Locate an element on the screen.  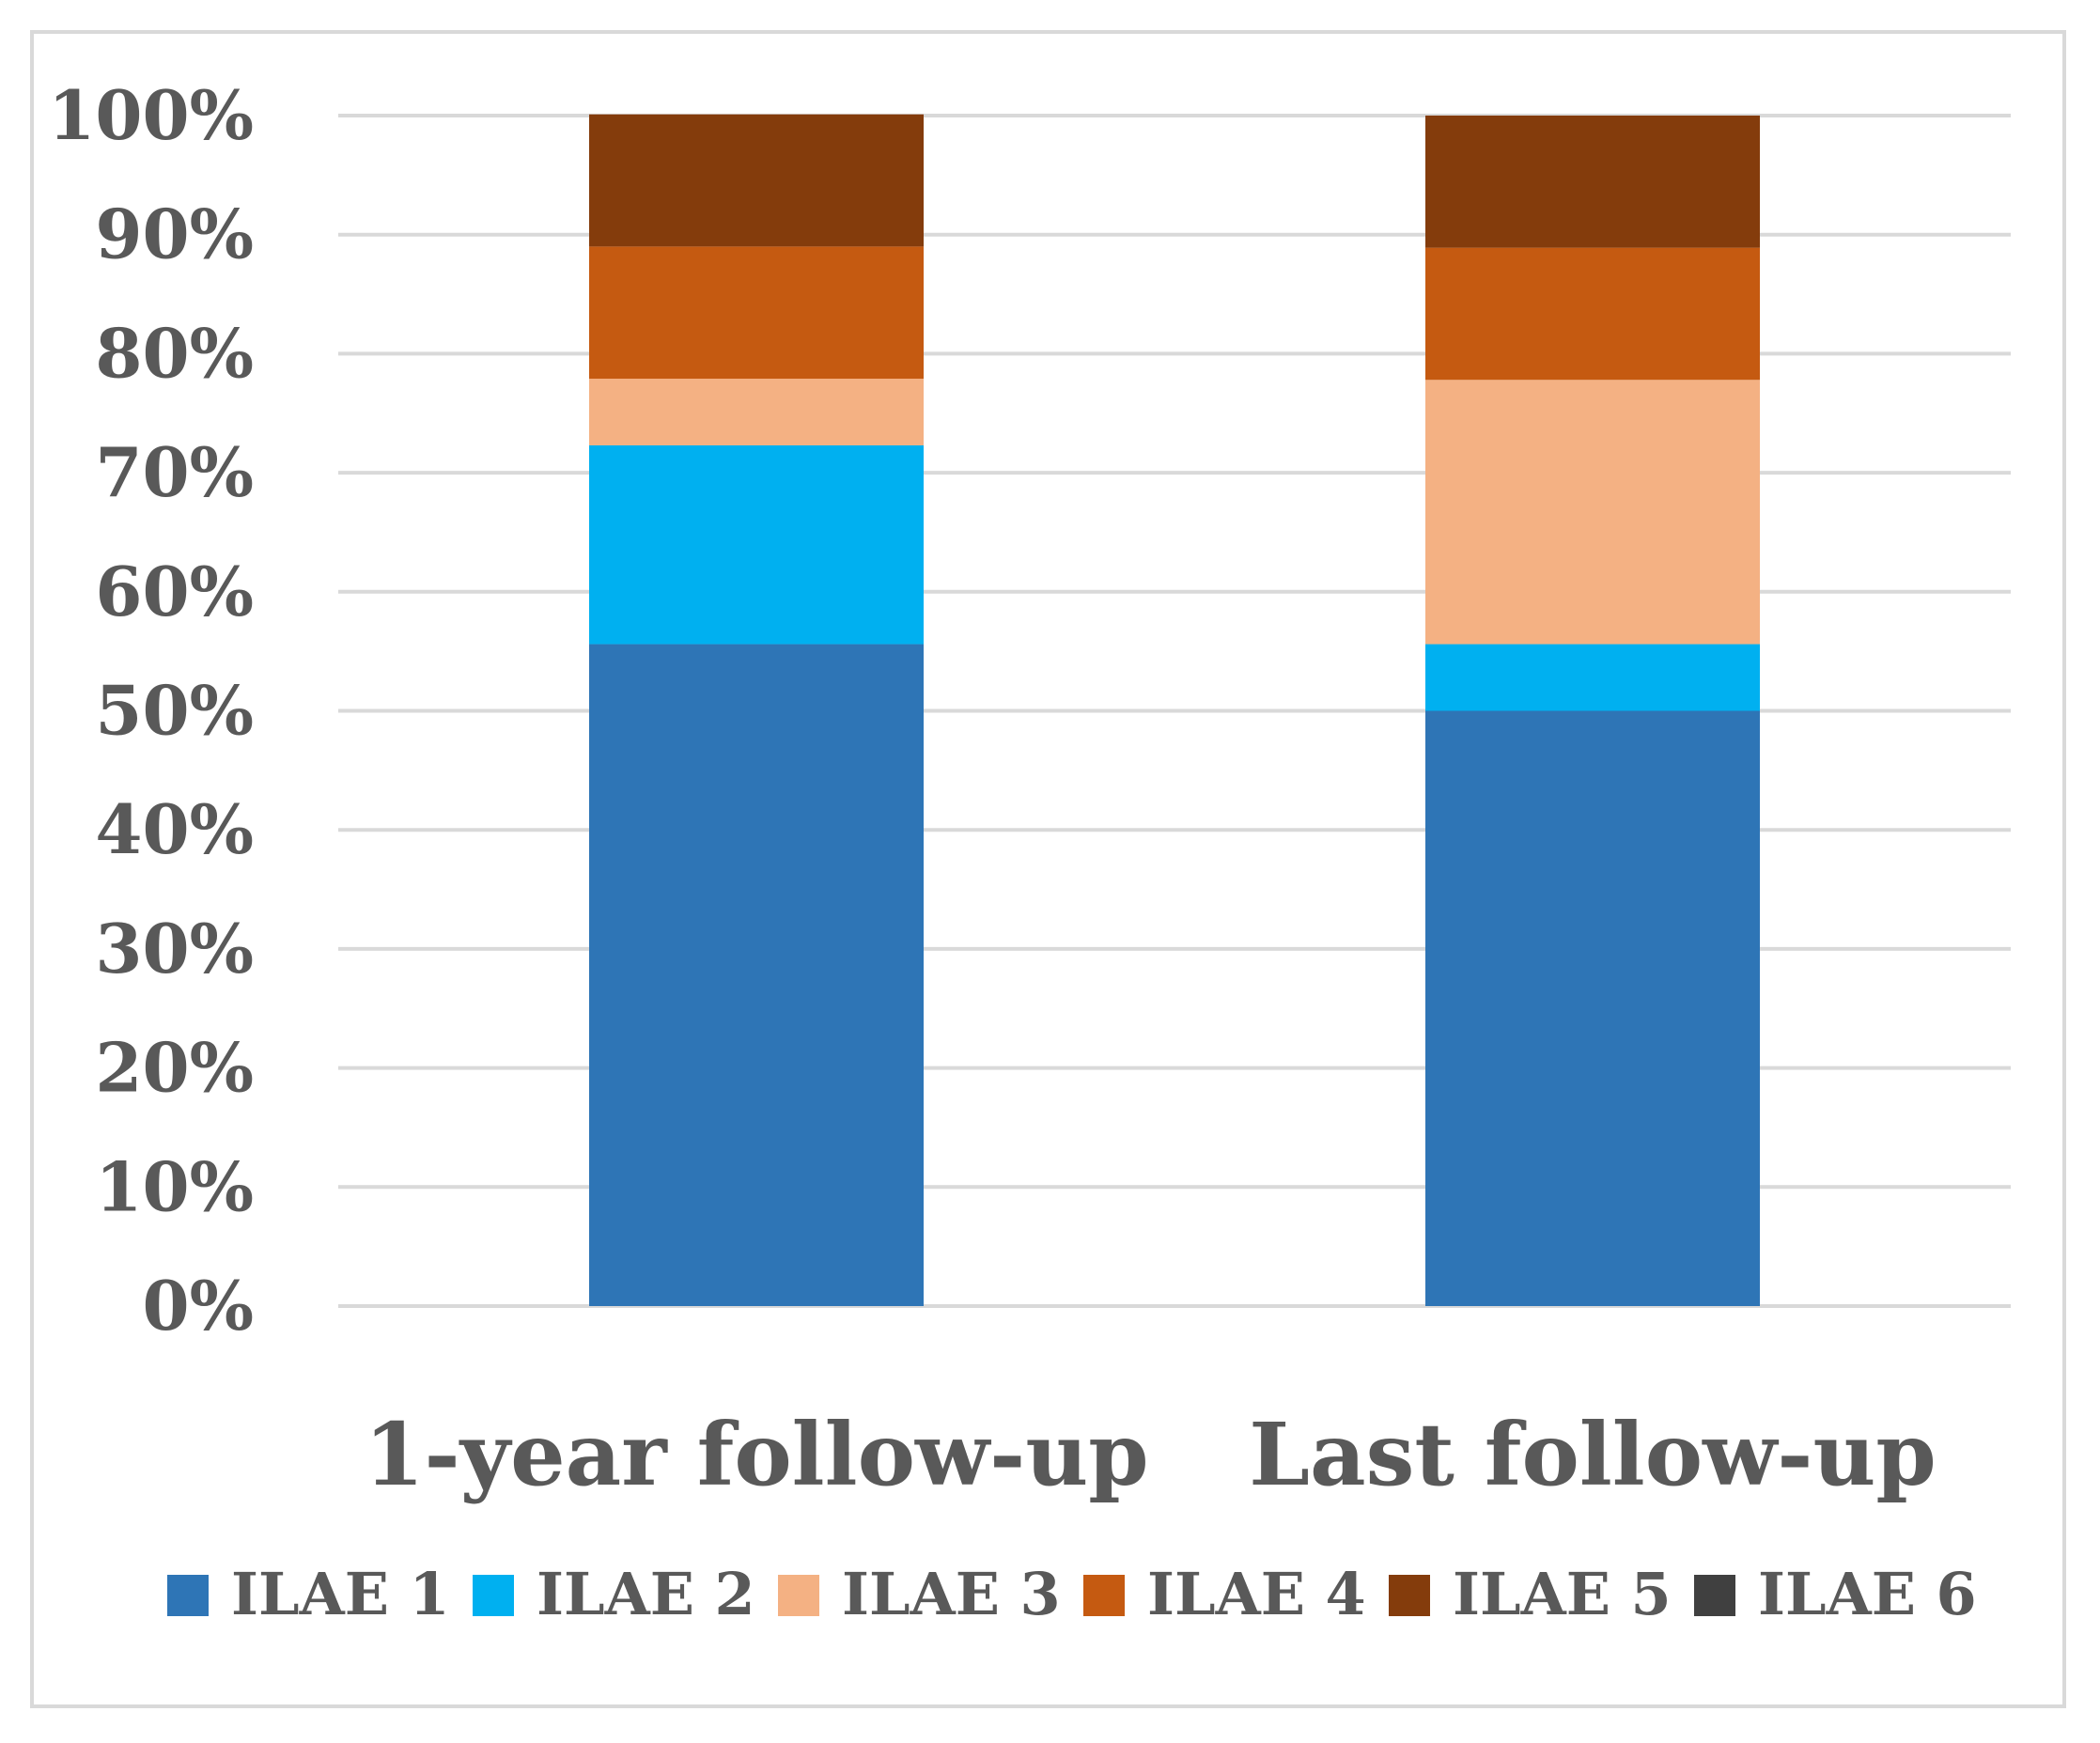
y-tick-label: 20% is located at coordinates (174, 1068).